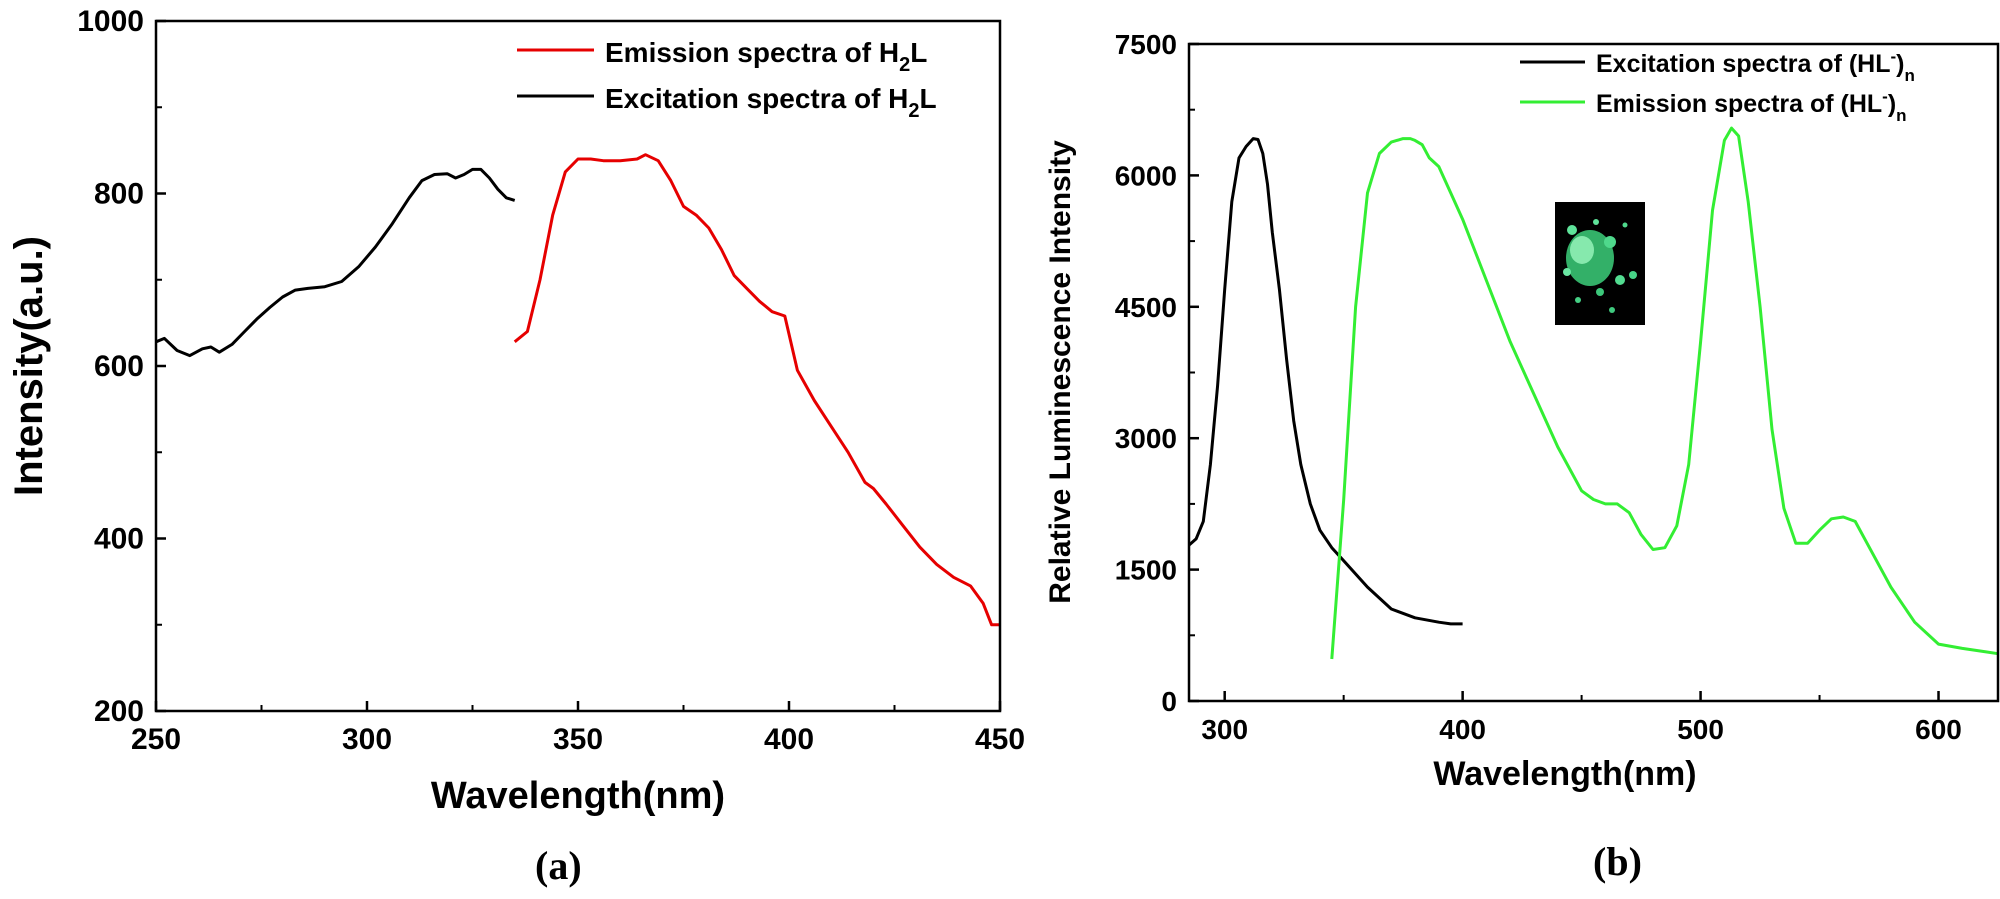  I want to click on chart-a-ytick-label: 1000, so click(110, 21).